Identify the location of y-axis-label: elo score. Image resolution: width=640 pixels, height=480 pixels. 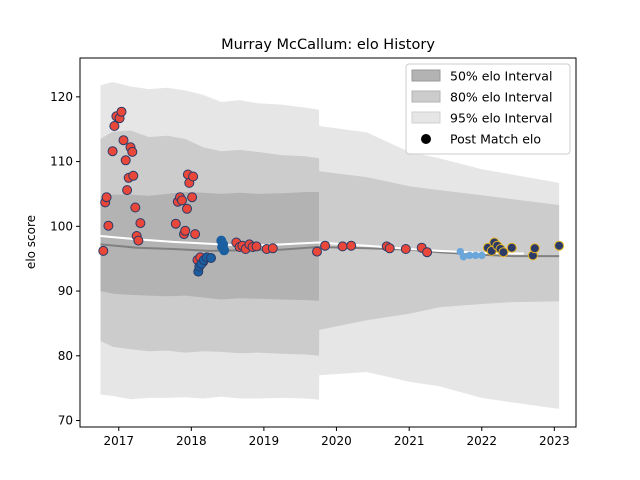
(31, 242).